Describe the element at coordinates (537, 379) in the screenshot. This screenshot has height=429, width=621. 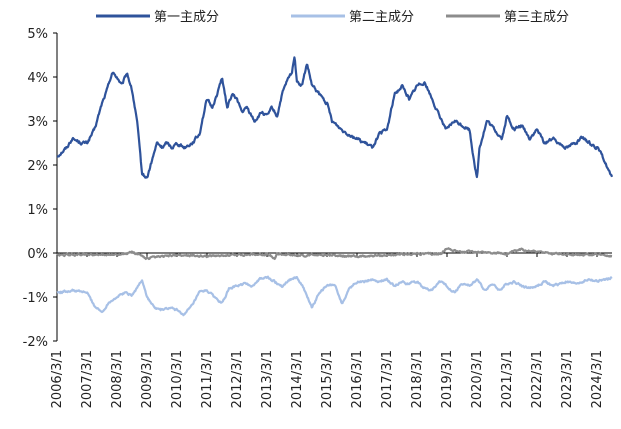
I see `x-tick-label: 2022/3/1` at that location.